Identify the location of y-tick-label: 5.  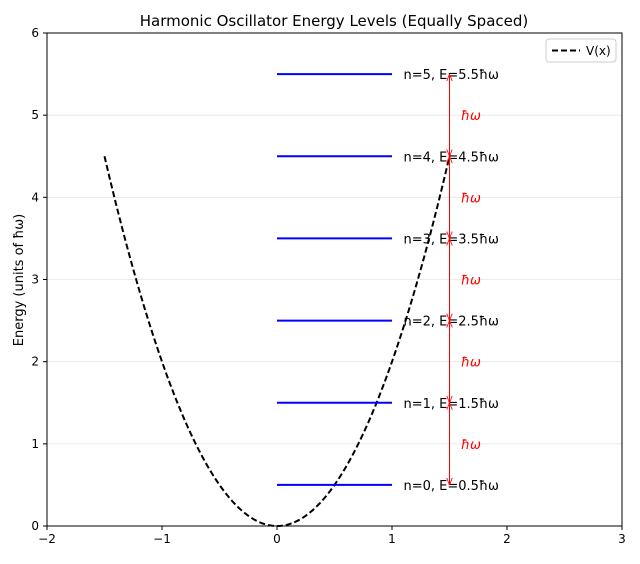
(35, 115).